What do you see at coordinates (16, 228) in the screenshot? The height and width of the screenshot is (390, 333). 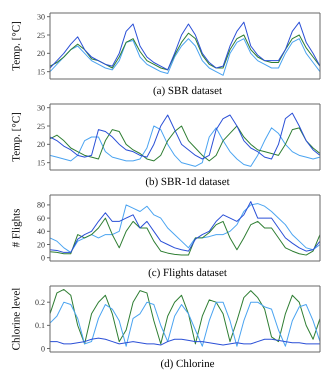 I see `y-axis-title: # Flights` at bounding box center [16, 228].